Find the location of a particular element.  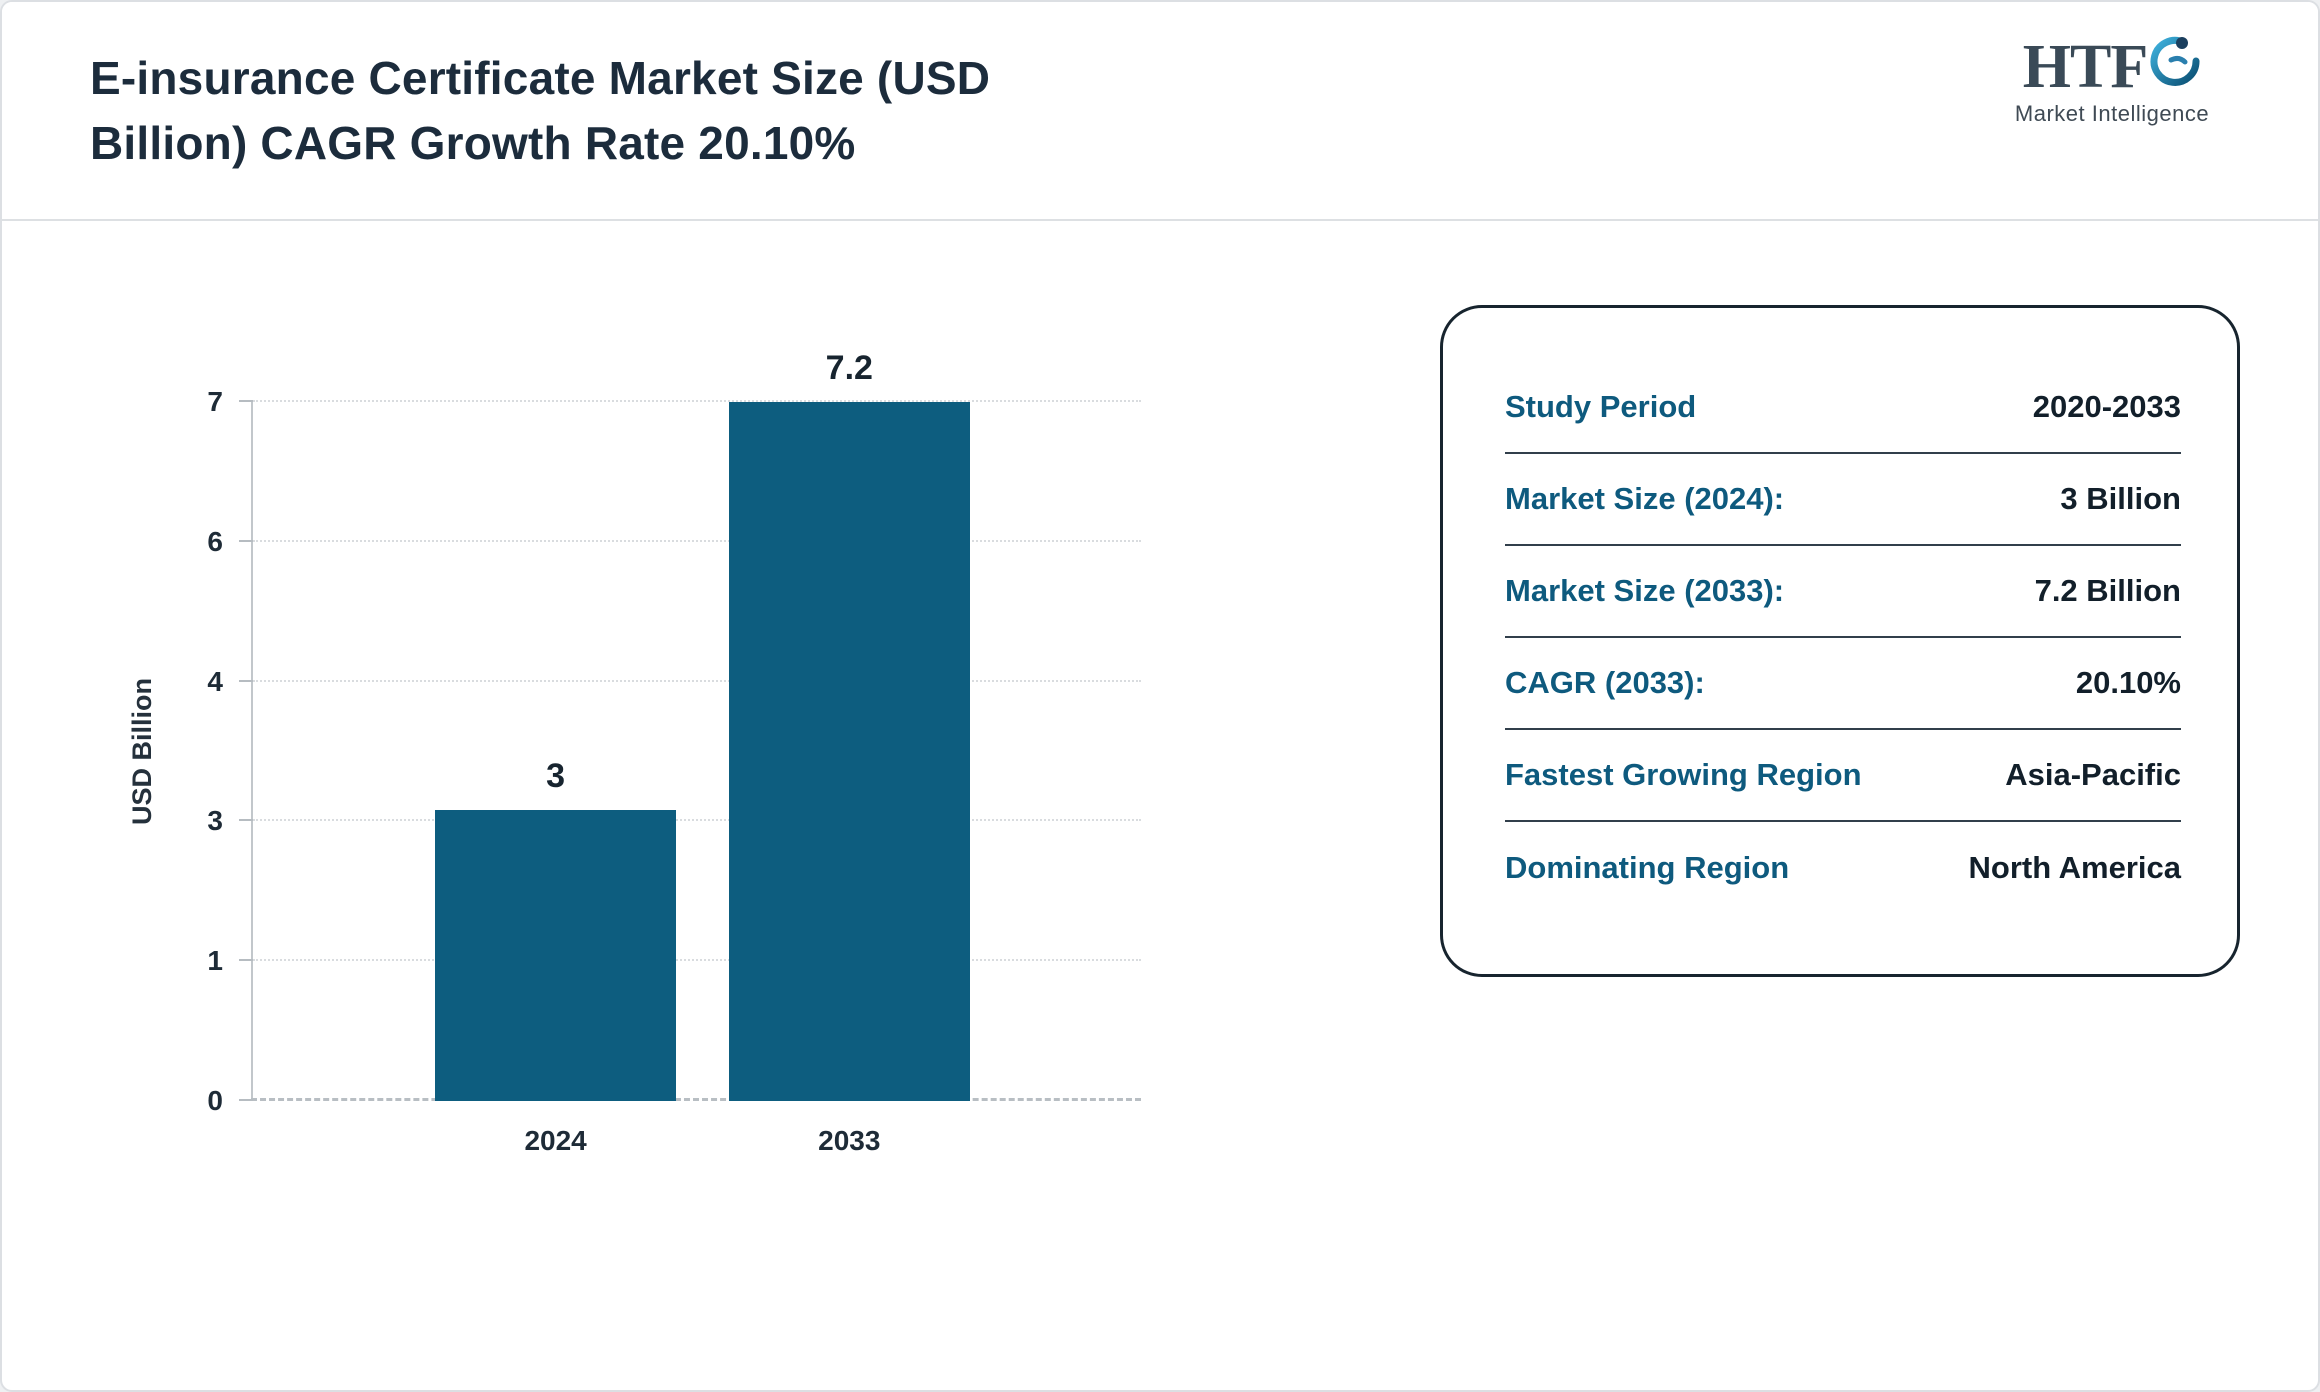

bar-value-label: 7.2 is located at coordinates (849, 368).